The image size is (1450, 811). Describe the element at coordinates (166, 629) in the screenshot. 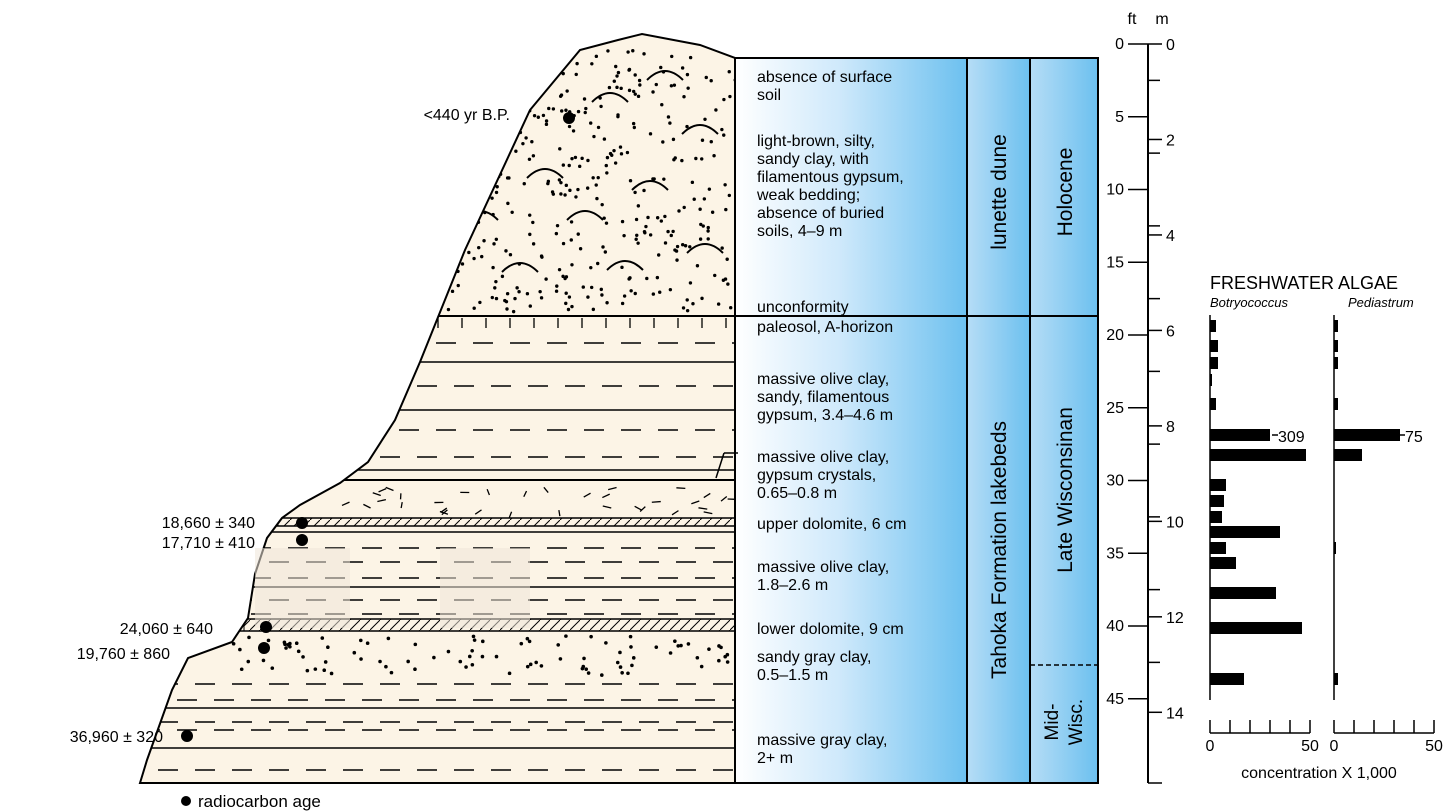

I see `age-label-4: 24,060 ± 640` at that location.